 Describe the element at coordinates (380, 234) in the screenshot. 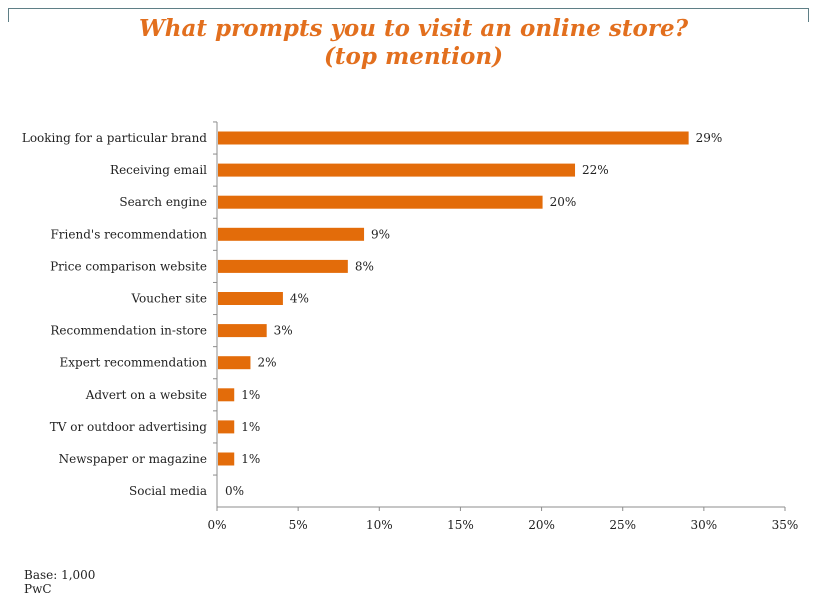

I see `value-label: 9%` at that location.